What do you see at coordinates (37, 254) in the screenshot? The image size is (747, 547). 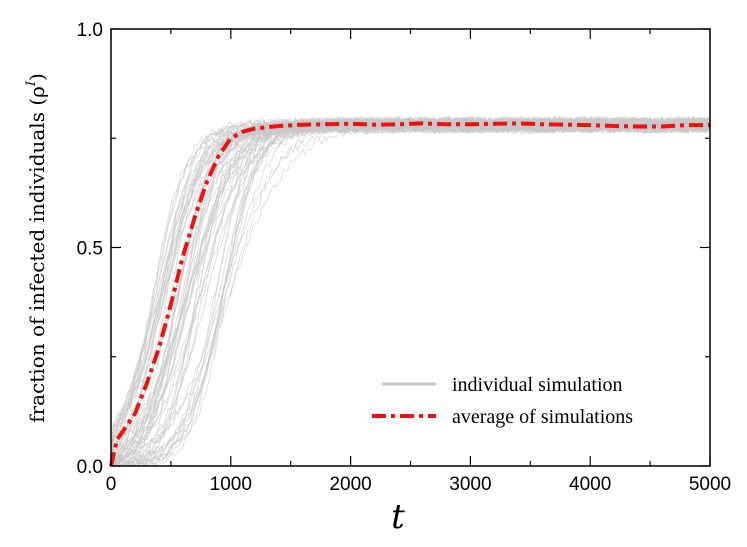 I see `y-axis-title-main: fraction of infected individuals (ρ` at bounding box center [37, 254].